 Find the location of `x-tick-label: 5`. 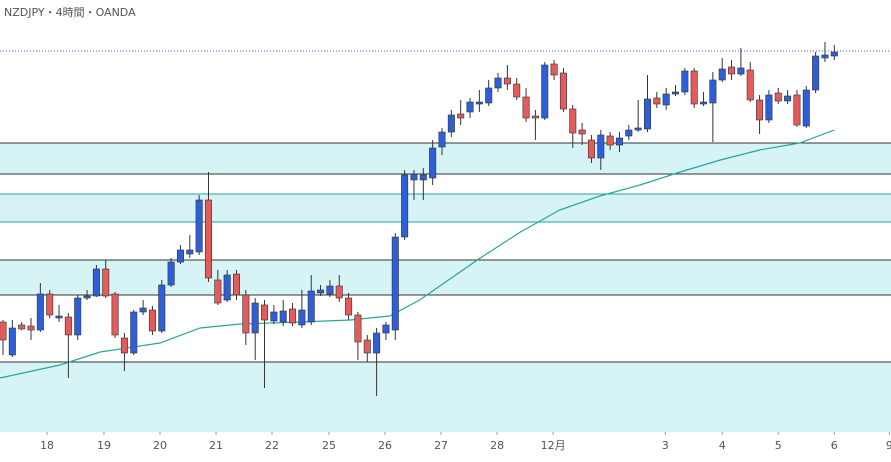

x-tick-label: 5 is located at coordinates (778, 445).